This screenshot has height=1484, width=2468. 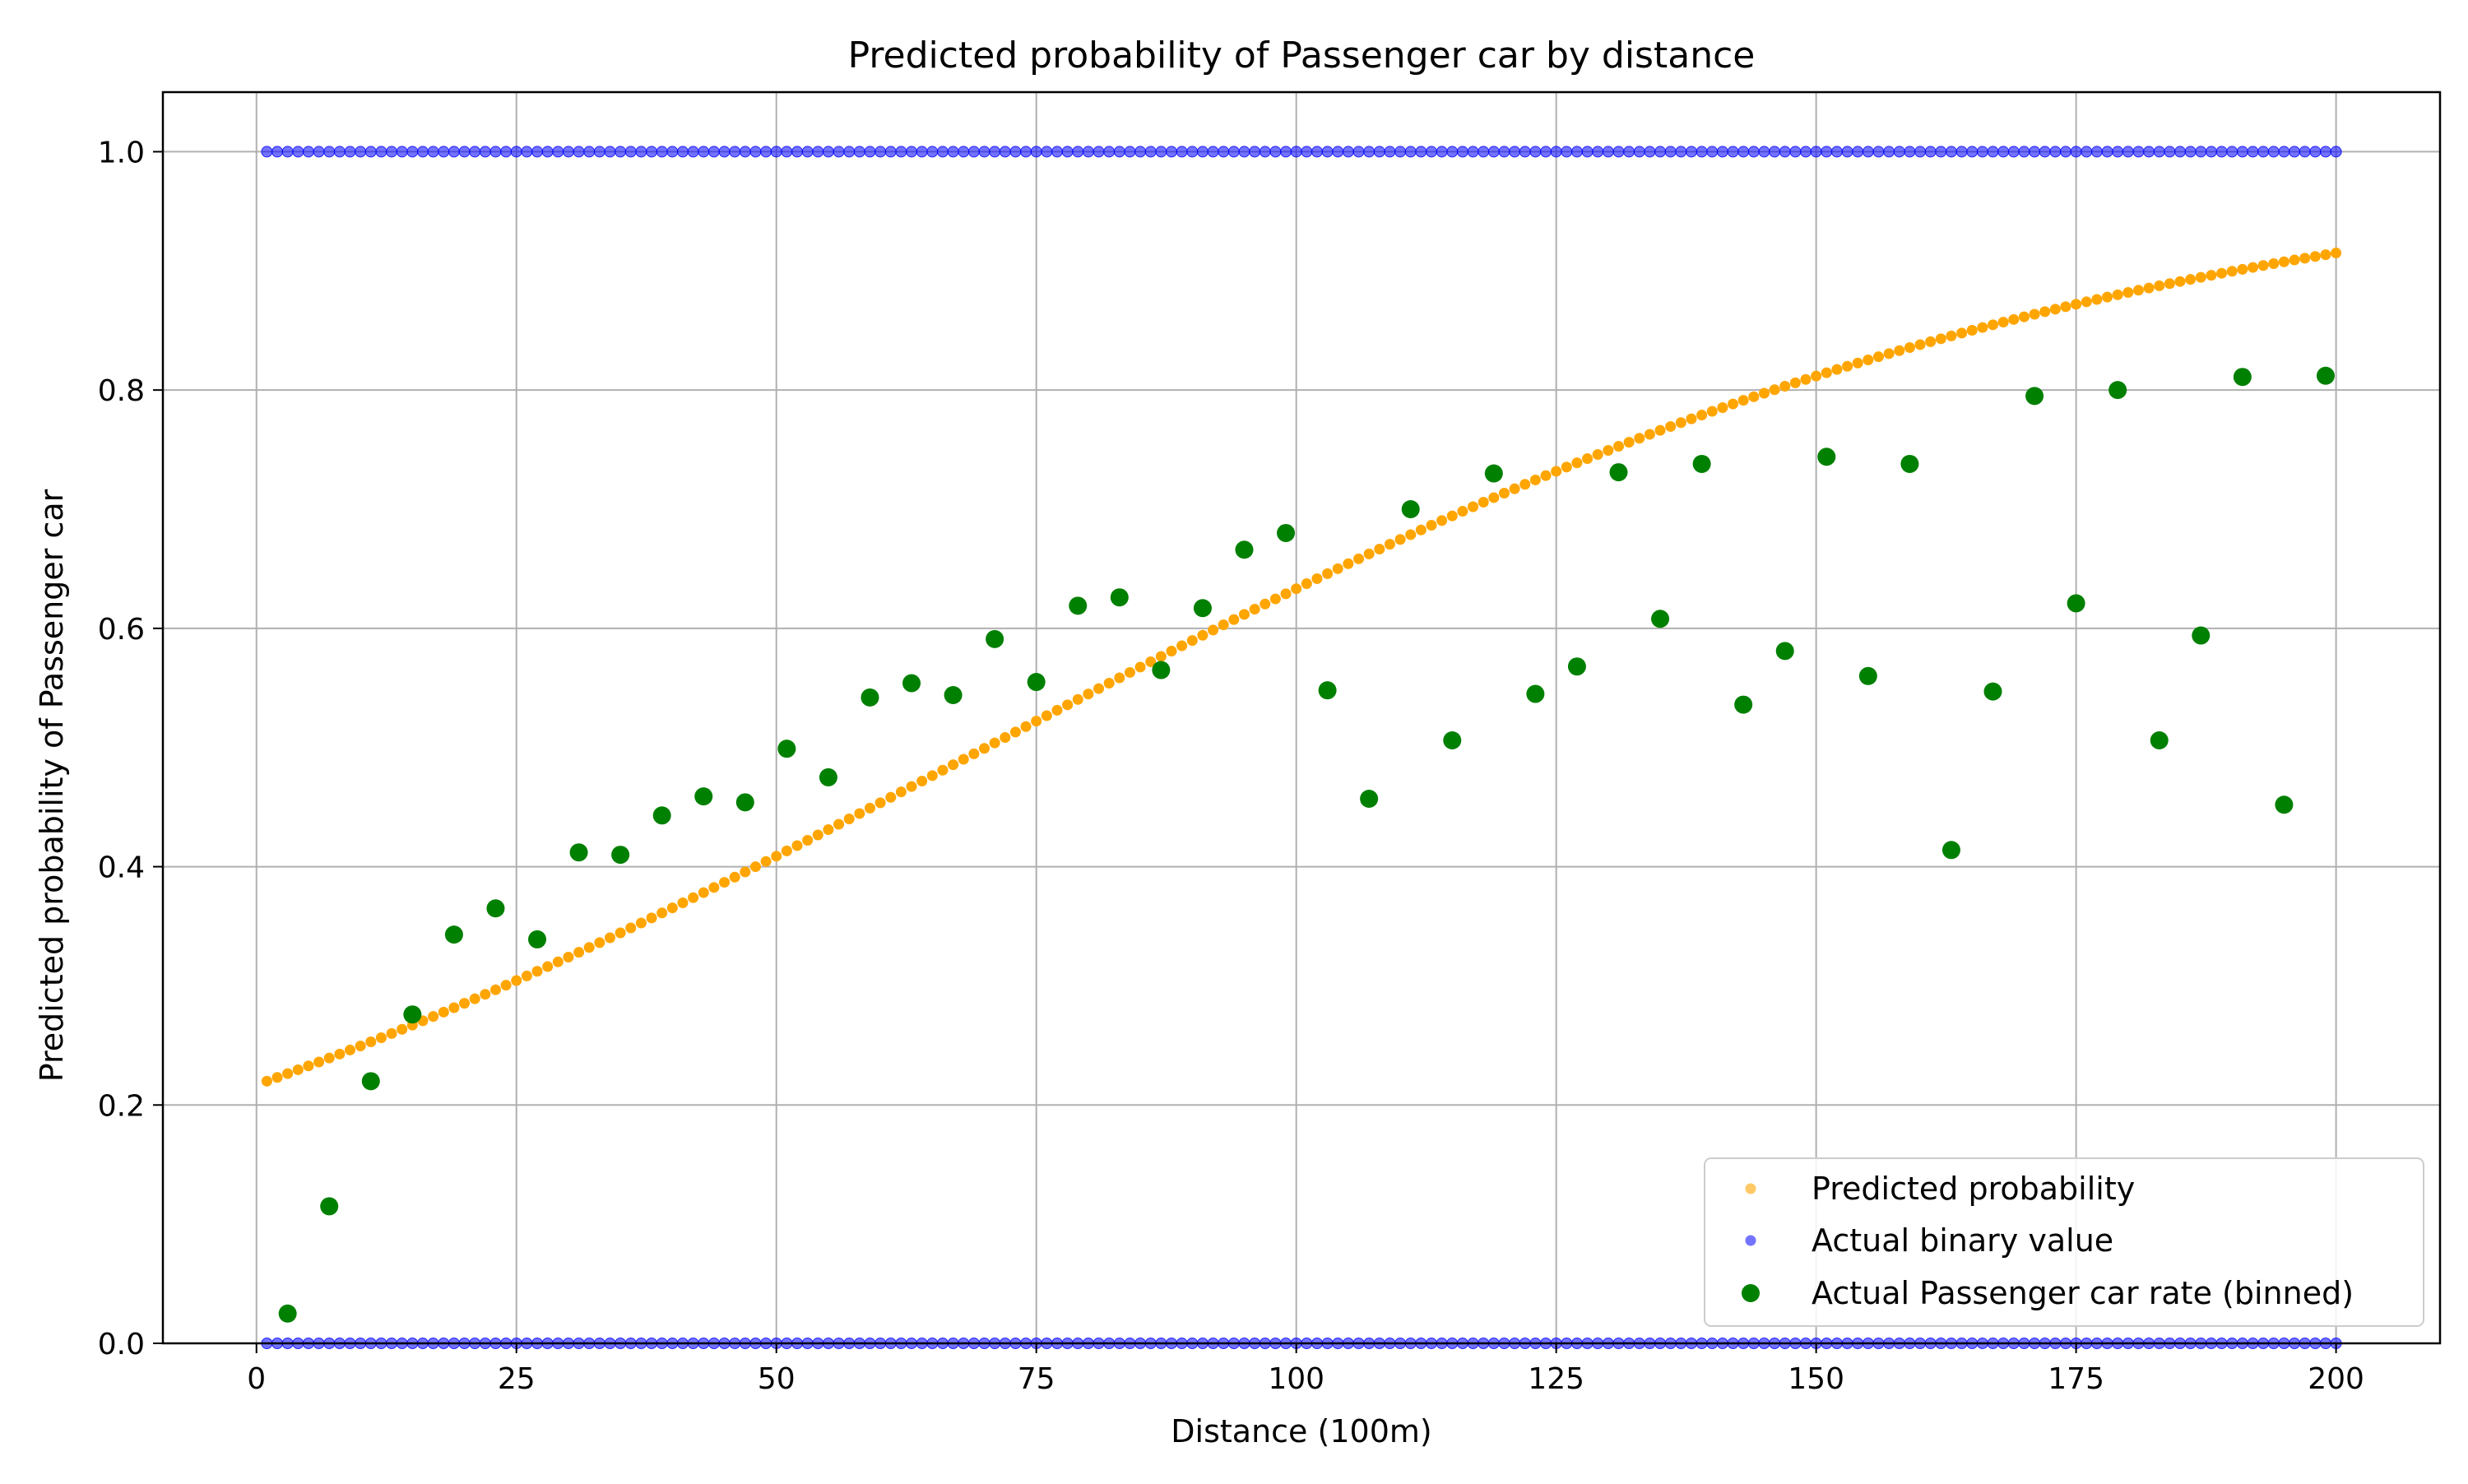 What do you see at coordinates (2076, 1379) in the screenshot?
I see `x-tick-label: 175` at bounding box center [2076, 1379].